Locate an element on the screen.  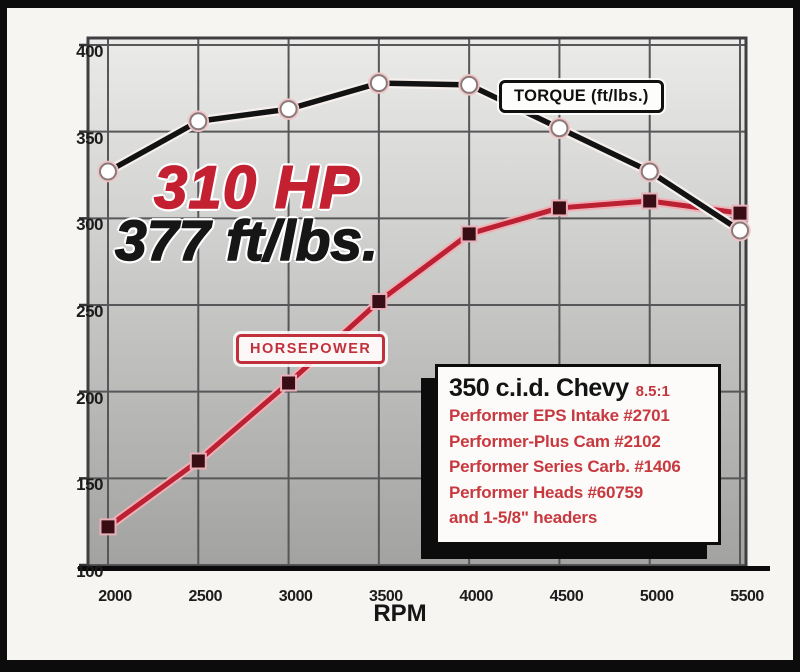
y-tick-label: 400 is located at coordinates (89, 51).